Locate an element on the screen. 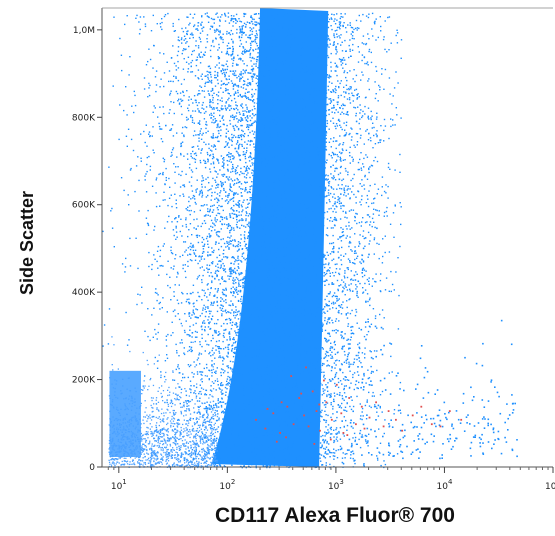  y-tick-label: 600K is located at coordinates (84, 206).